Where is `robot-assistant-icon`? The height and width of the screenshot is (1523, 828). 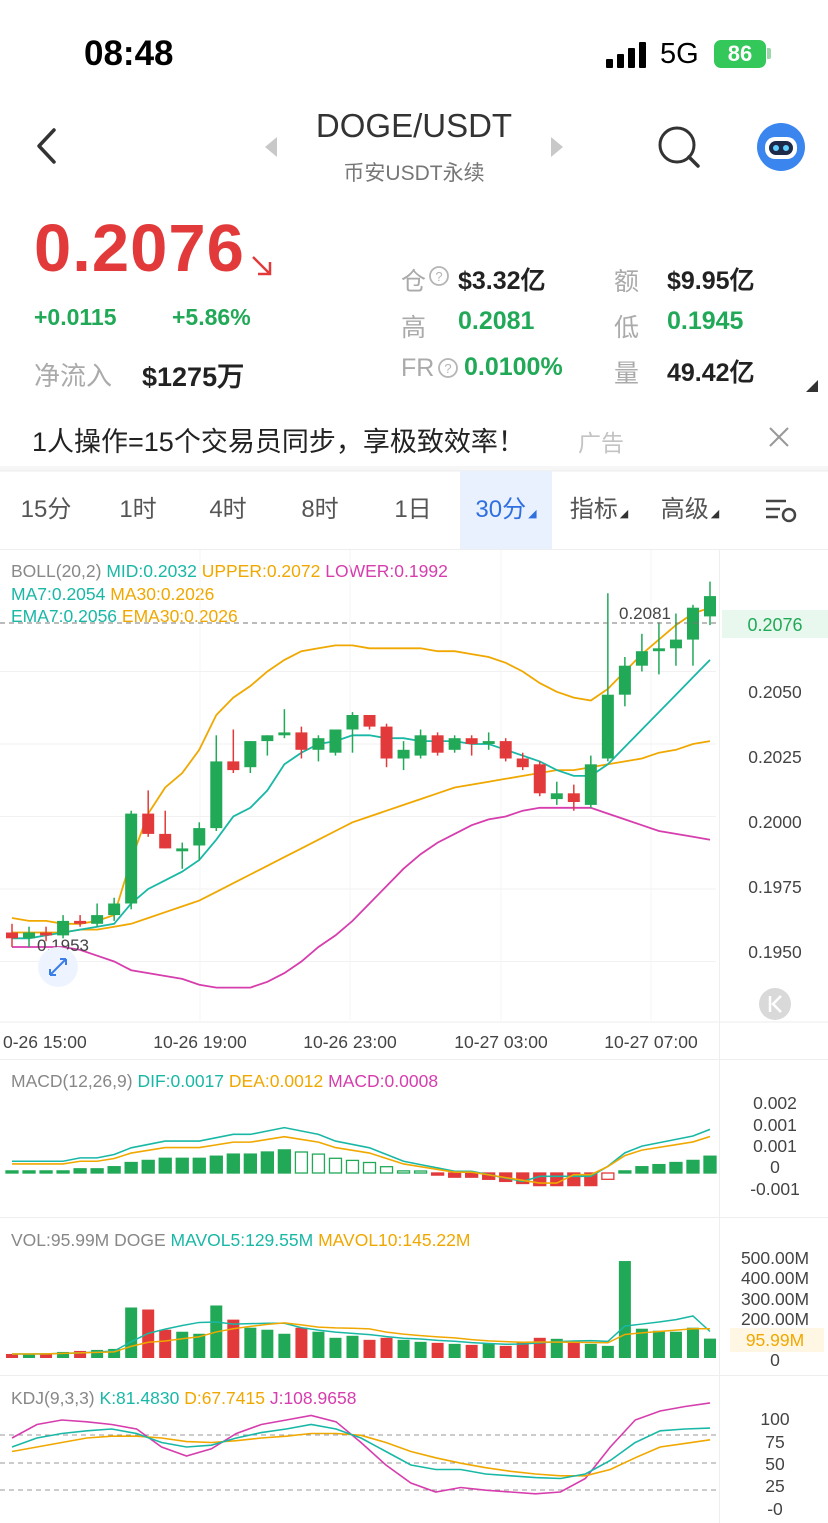 robot-assistant-icon is located at coordinates (781, 147).